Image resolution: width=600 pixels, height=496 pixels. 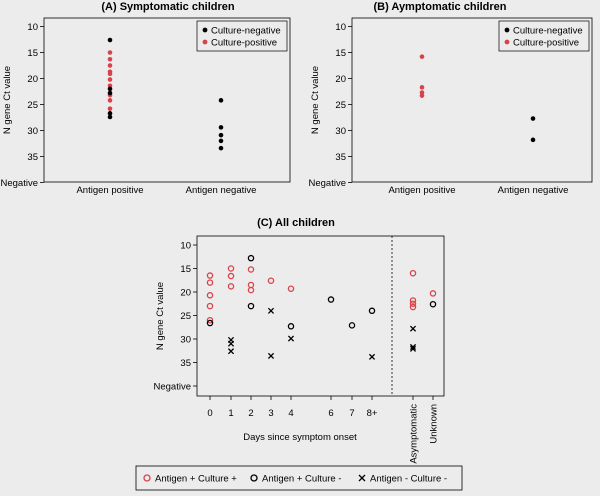 I want to click on panel-b-legend-box, so click(x=544, y=36).